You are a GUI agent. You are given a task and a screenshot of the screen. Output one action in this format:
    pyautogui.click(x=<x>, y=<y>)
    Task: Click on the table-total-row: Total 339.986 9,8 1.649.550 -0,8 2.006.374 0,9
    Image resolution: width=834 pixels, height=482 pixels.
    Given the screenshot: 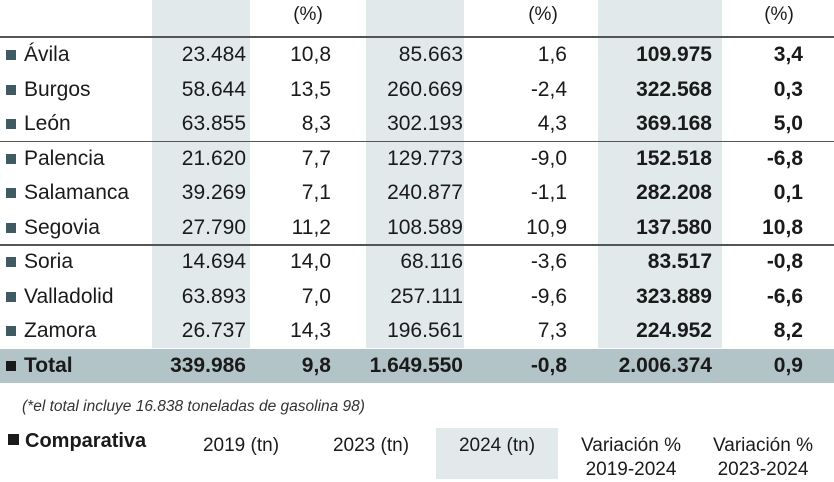 What is the action you would take?
    pyautogui.click(x=417, y=365)
    